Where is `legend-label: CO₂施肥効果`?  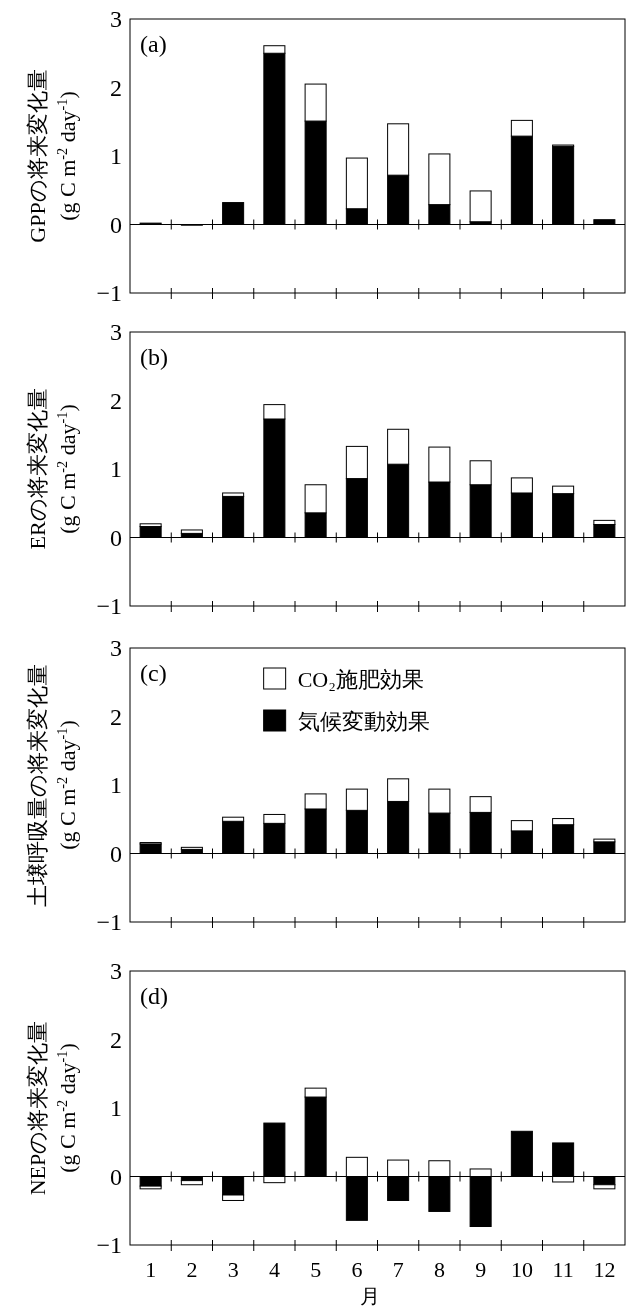
legend-label: CO₂施肥効果 is located at coordinates (360, 679).